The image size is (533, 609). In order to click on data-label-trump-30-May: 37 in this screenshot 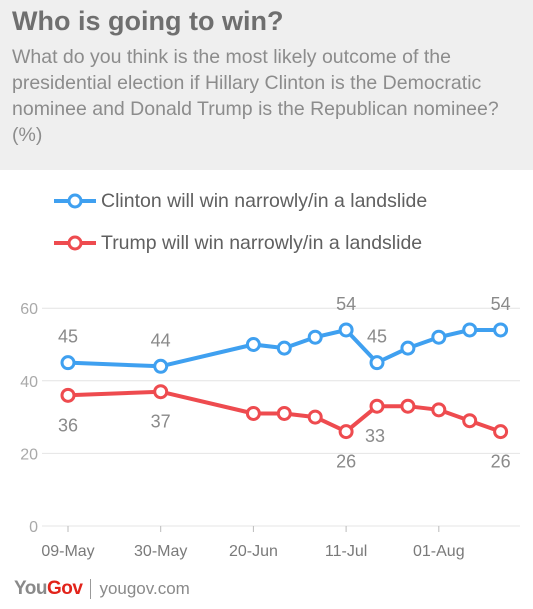, I will do `click(161, 422)`.